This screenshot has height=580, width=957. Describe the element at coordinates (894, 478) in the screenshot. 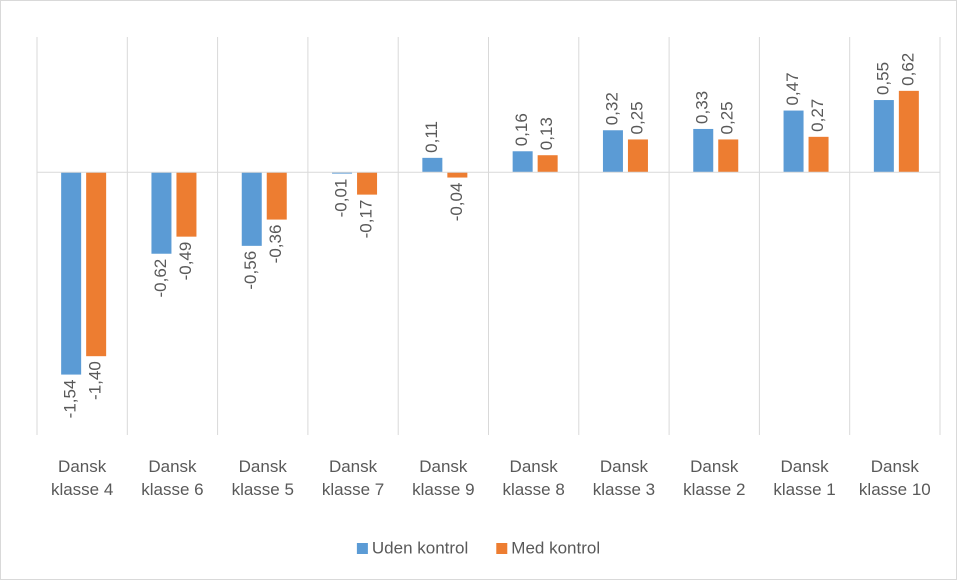

I see `x-tick-label: Dansk klasse 10` at that location.